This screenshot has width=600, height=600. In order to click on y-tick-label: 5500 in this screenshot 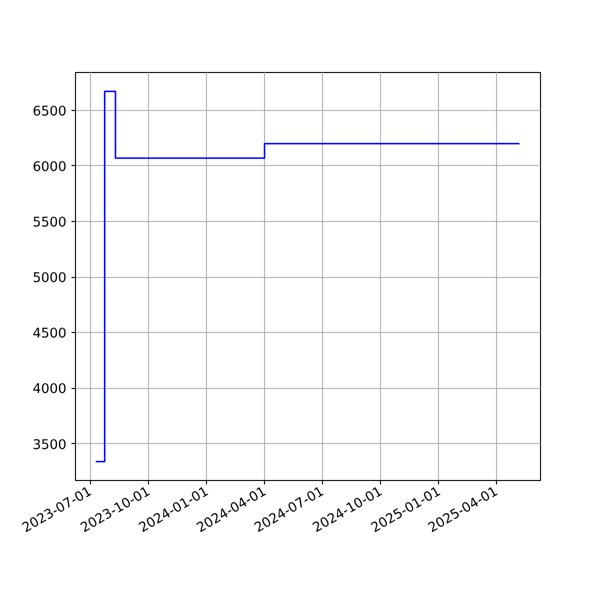, I will do `click(49, 222)`.